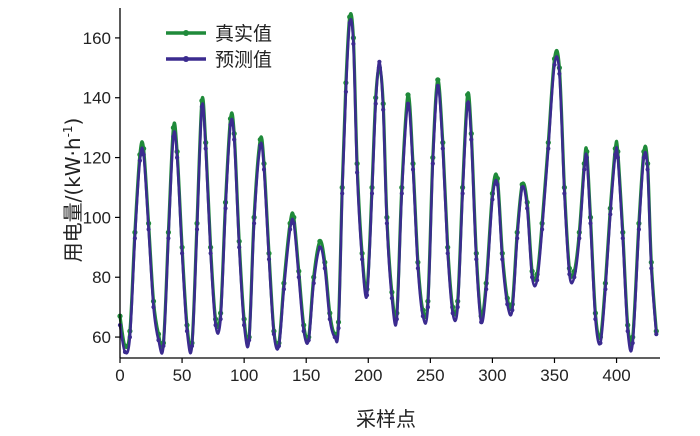 The height and width of the screenshot is (436, 700). What do you see at coordinates (306, 375) in the screenshot?
I see `x-tick-label: 150` at bounding box center [306, 375].